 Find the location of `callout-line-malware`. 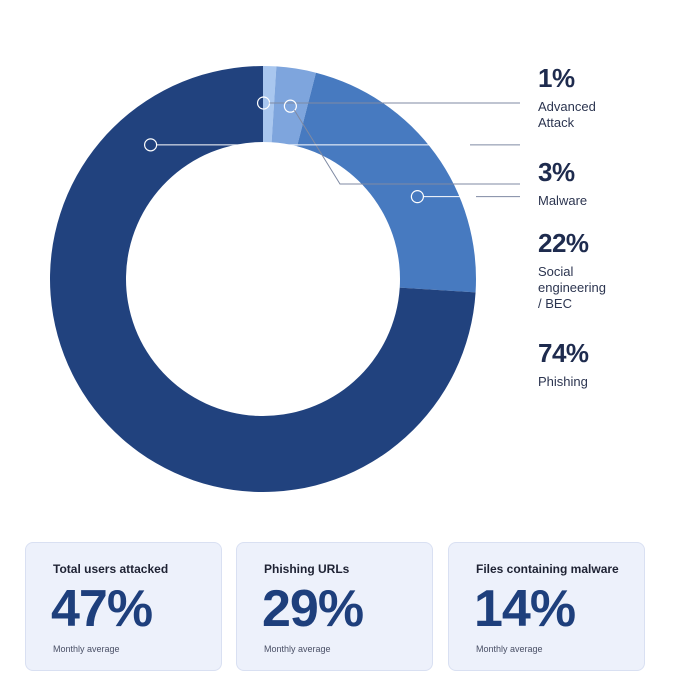

callout-line-malware is located at coordinates (406, 147).